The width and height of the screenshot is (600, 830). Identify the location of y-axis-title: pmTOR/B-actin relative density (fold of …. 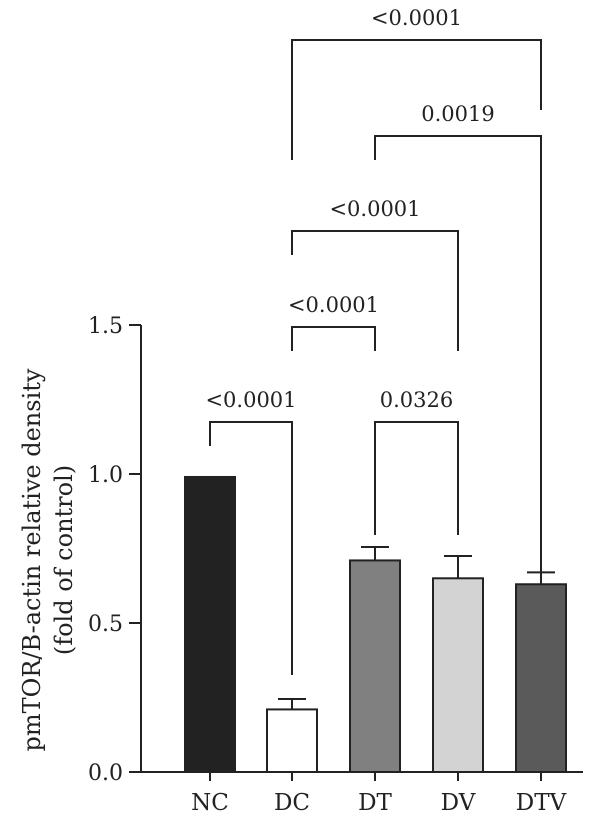
(48, 559).